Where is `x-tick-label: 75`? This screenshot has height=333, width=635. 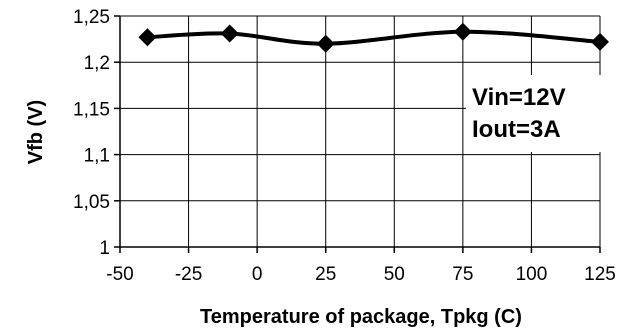
x-tick-label: 75 is located at coordinates (462, 274).